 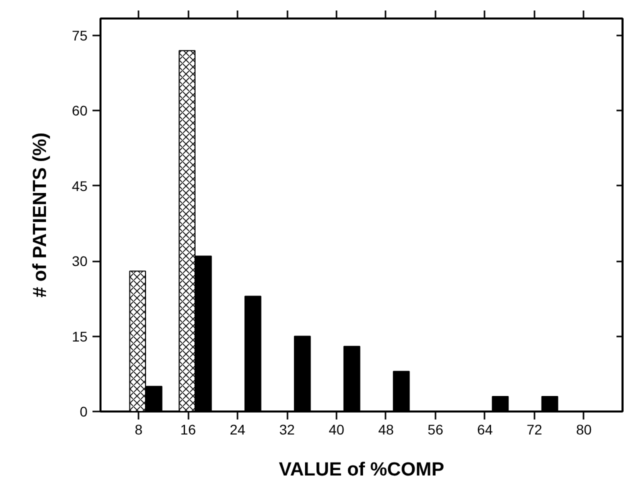 What do you see at coordinates (485, 430) in the screenshot?
I see `x-tick-label: 64` at bounding box center [485, 430].